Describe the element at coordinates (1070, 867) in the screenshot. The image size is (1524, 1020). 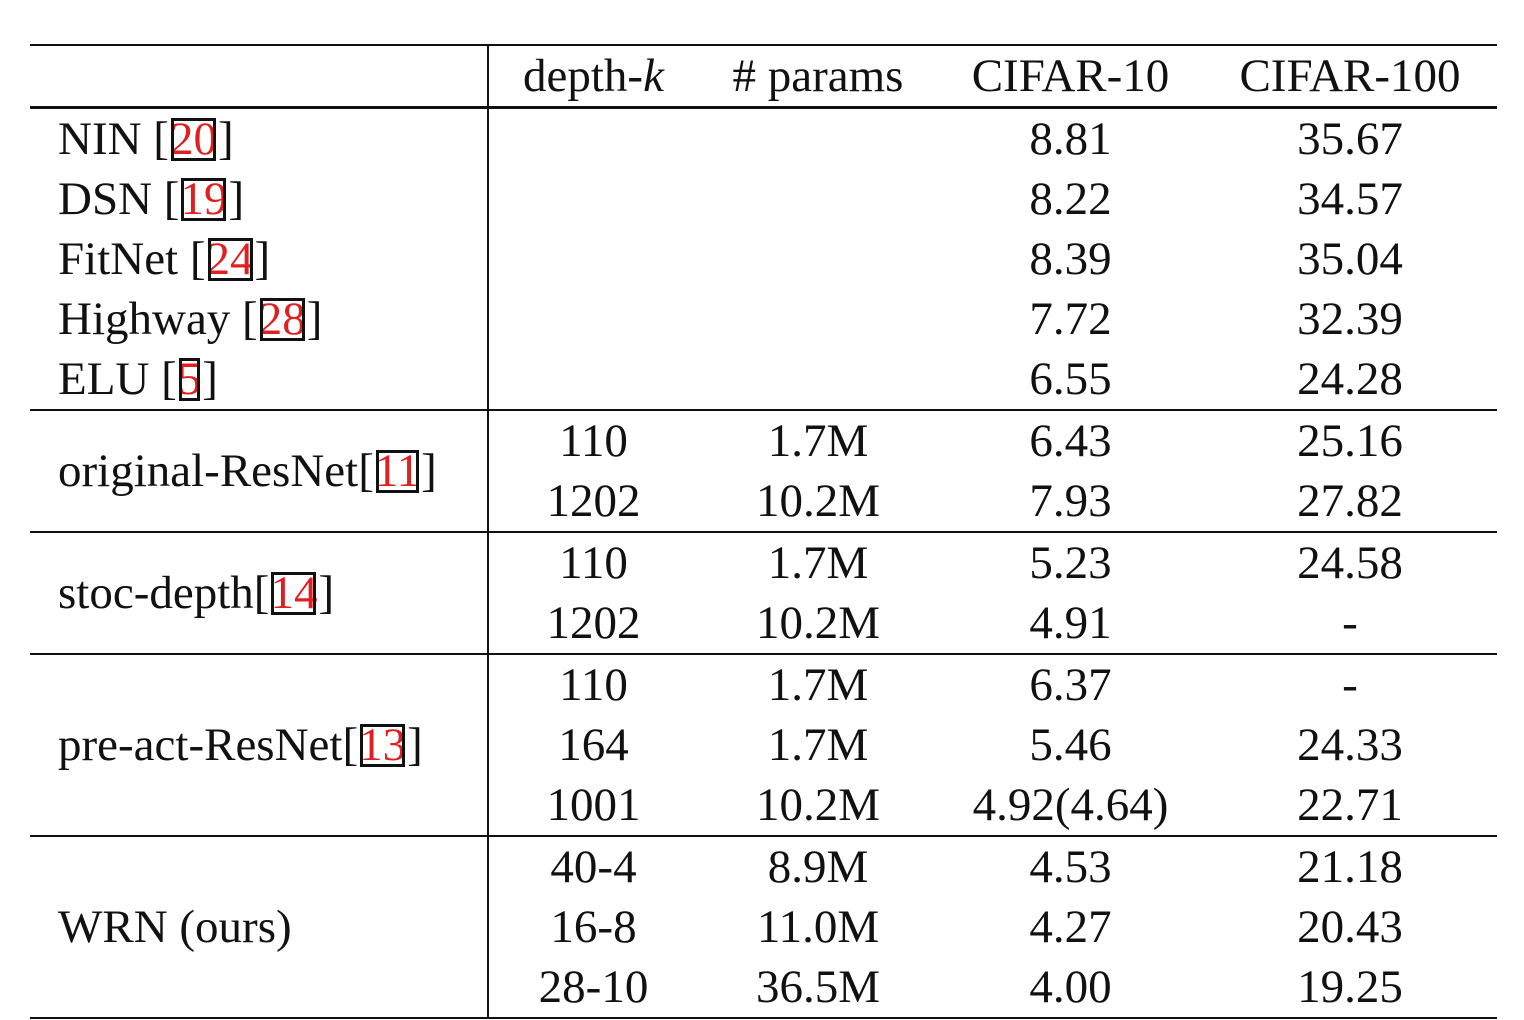
I see `cifar10-cell: 4.53` at that location.